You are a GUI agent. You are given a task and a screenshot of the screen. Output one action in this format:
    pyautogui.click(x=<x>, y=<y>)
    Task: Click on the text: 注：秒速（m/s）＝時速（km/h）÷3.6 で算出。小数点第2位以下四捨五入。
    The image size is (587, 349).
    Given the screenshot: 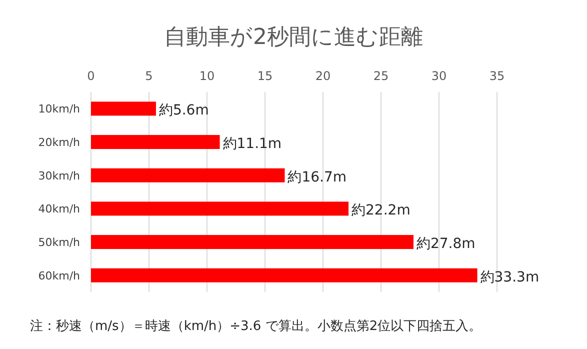 What is the action you would take?
    pyautogui.click(x=256, y=326)
    